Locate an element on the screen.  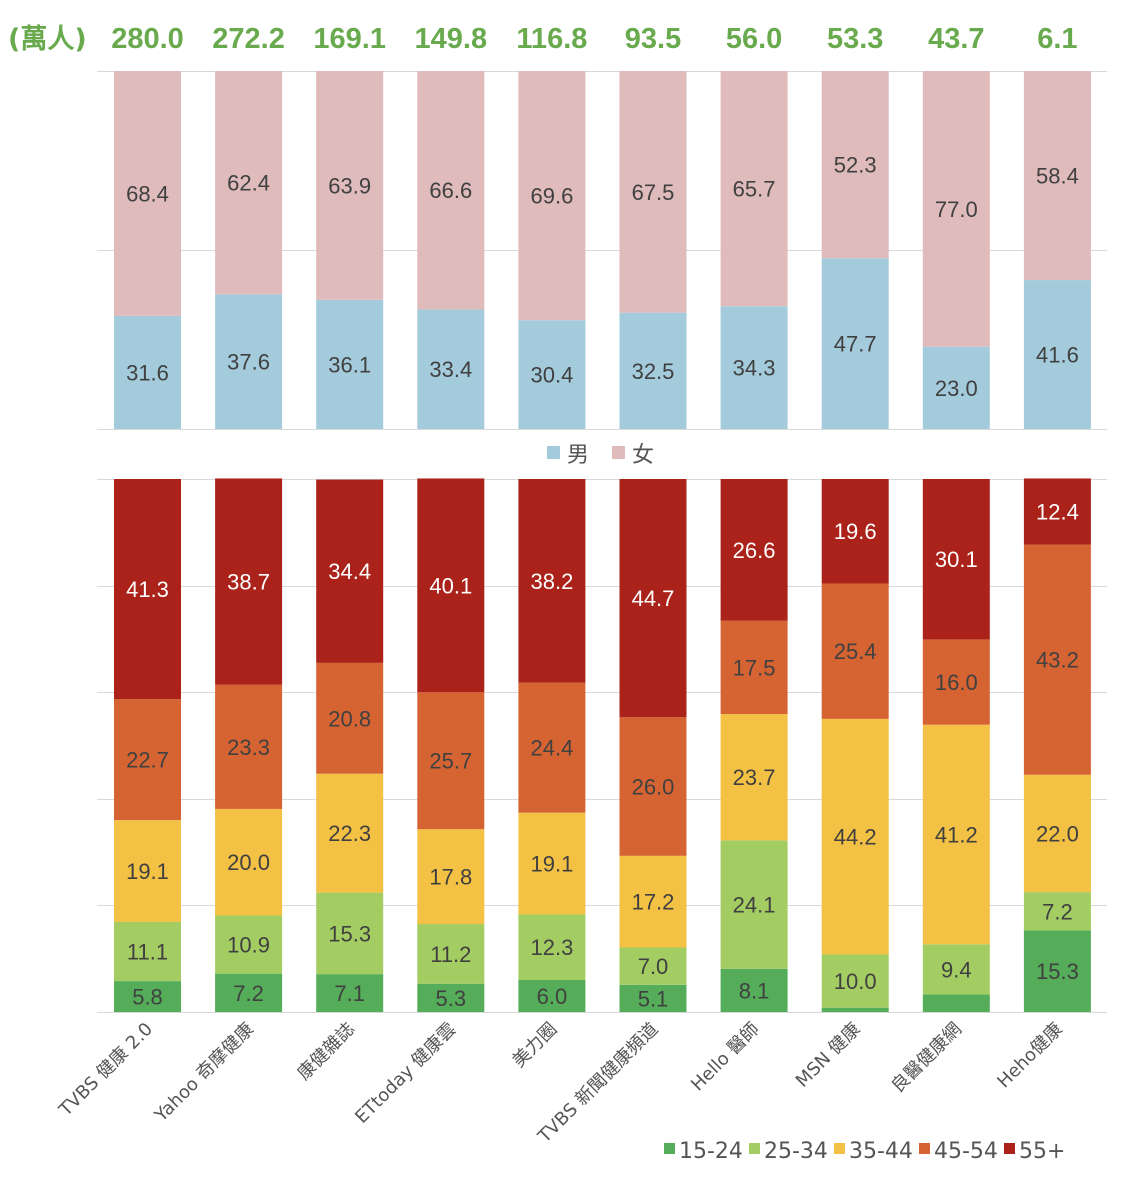
data-label: 44.2 is located at coordinates (855, 837).